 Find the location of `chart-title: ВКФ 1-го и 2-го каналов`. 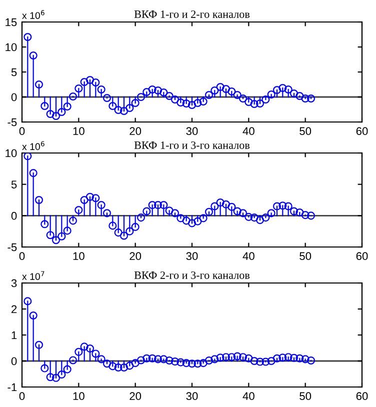

chart-title: ВКФ 1-го и 2-го каналов is located at coordinates (192, 14).